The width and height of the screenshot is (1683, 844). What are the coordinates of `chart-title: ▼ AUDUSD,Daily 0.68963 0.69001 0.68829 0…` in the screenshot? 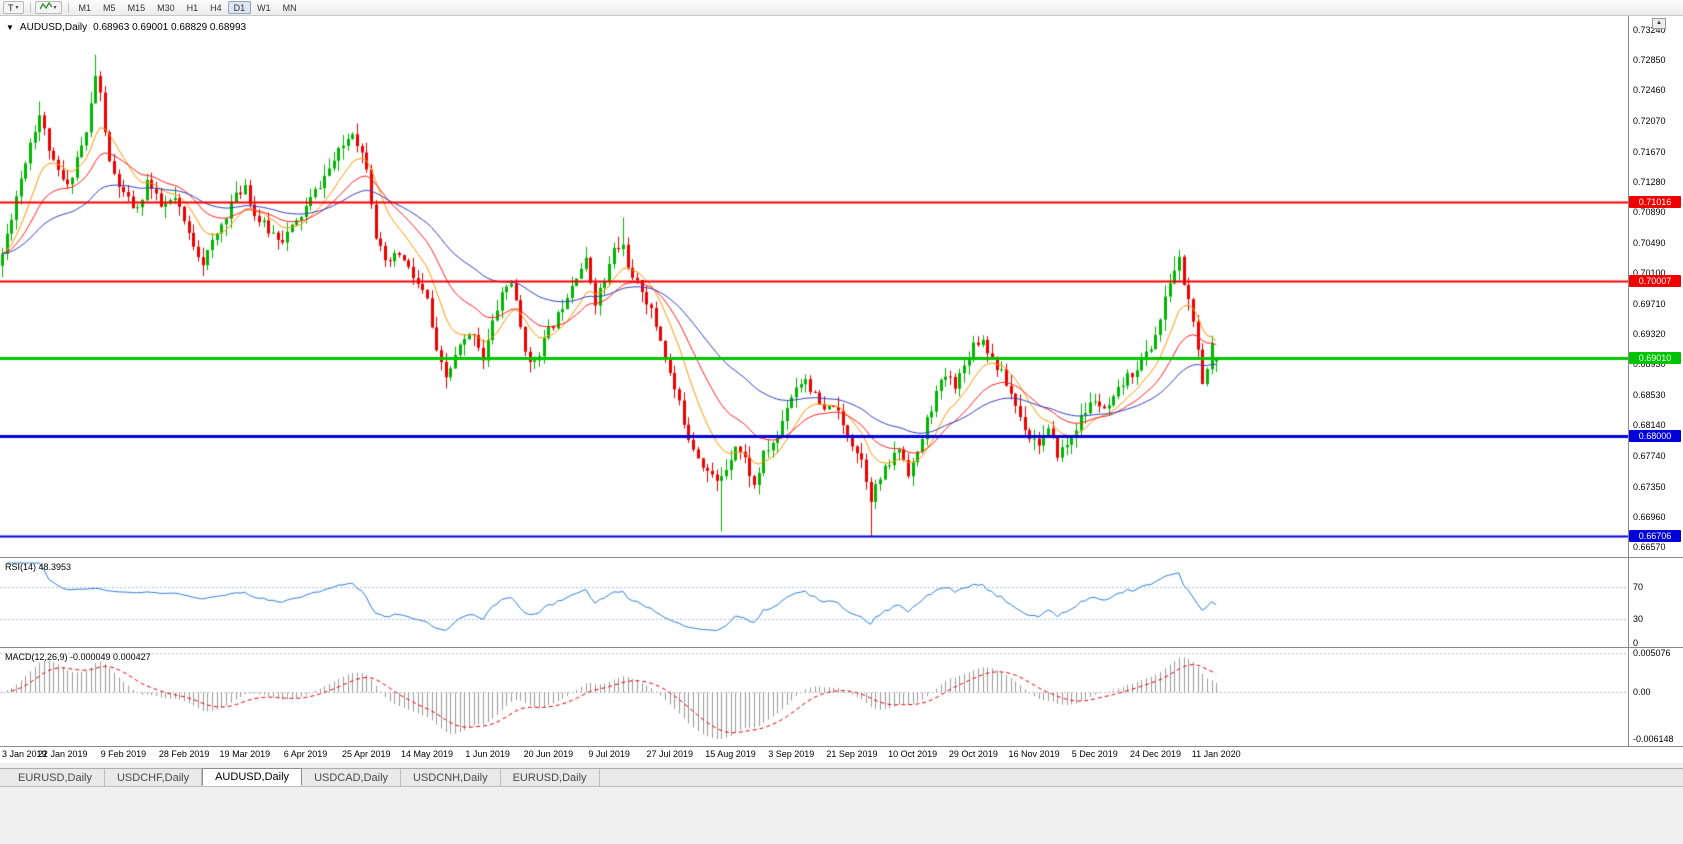 It's located at (126, 27).